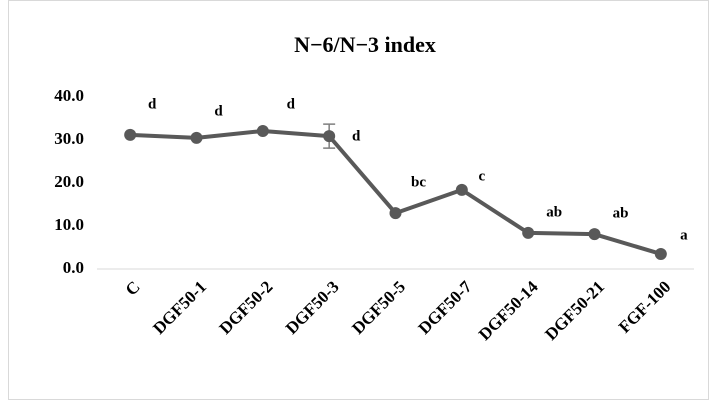 The height and width of the screenshot is (401, 710). Describe the element at coordinates (418, 183) in the screenshot. I see `significance-letter: bc` at that location.